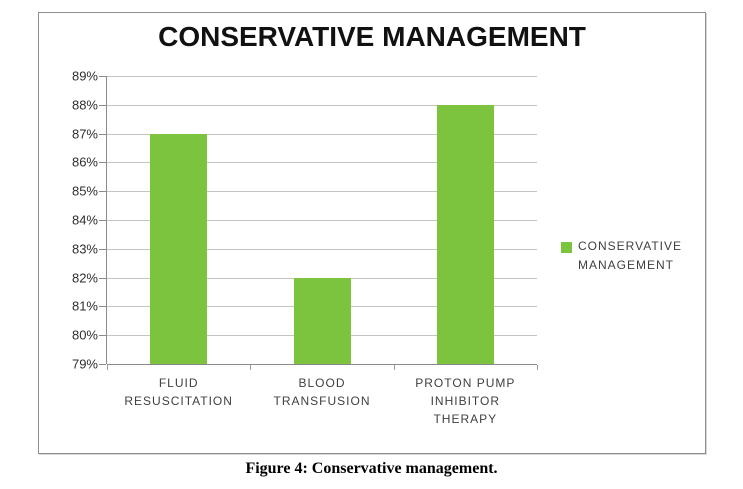 Image resolution: width=743 pixels, height=489 pixels. What do you see at coordinates (321, 392) in the screenshot?
I see `x-axis-label-blood-transfusion: BLOOD TRANSFUSION` at bounding box center [321, 392].